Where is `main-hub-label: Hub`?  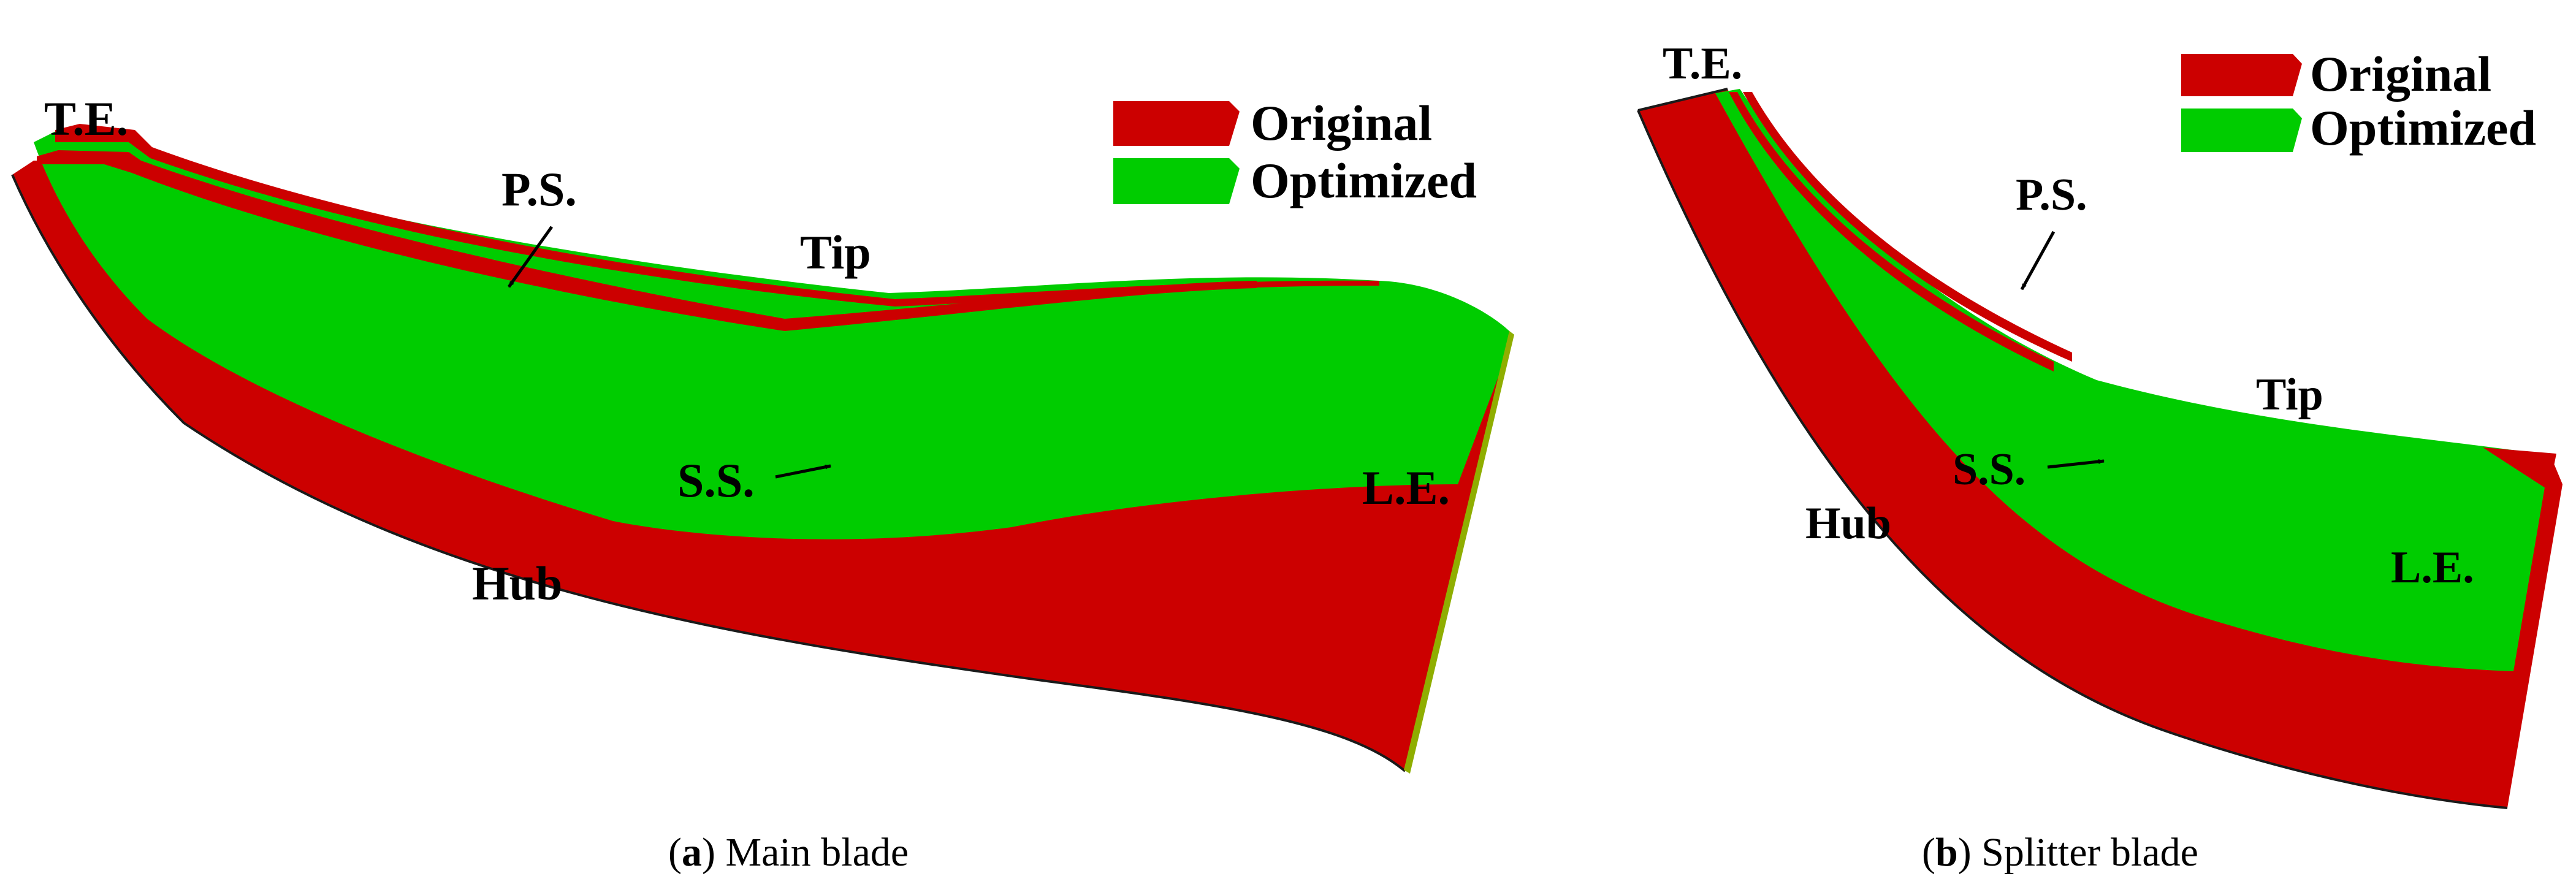 main-hub-label: Hub is located at coordinates (517, 583).